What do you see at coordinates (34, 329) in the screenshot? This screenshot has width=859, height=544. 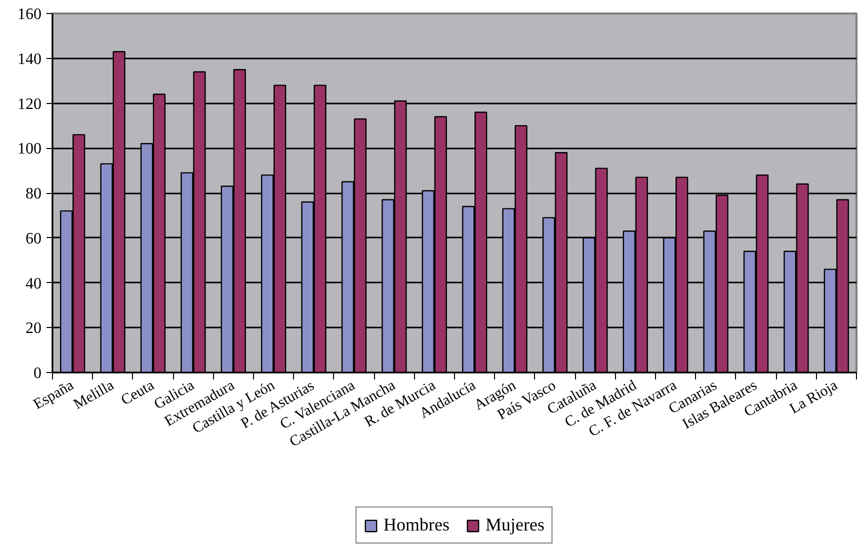 I see `y-tick-label: 20` at bounding box center [34, 329].